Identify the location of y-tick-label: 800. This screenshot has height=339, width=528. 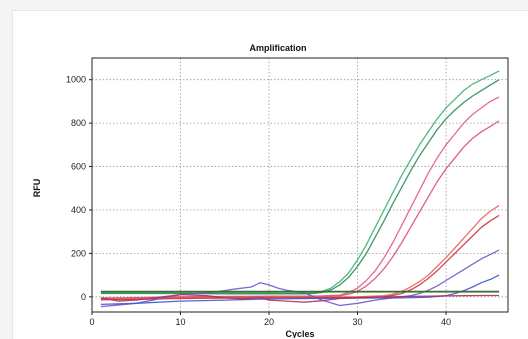
(78, 123).